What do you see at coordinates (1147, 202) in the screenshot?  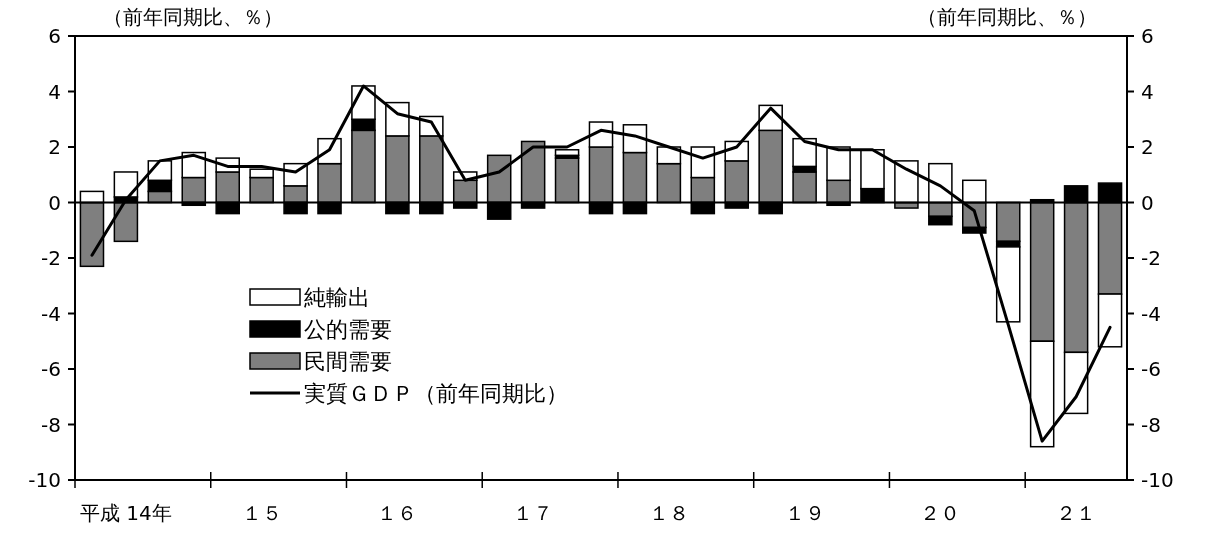 I see `y2-tick-label: 0` at bounding box center [1147, 202].